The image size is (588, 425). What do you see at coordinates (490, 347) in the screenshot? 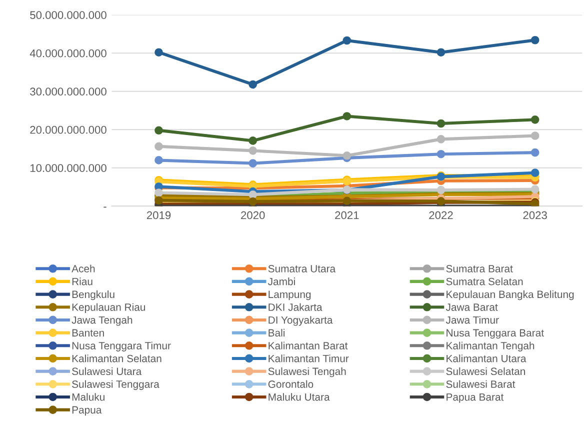
I see `legend-label: Kalimantan Tengah` at bounding box center [490, 347].